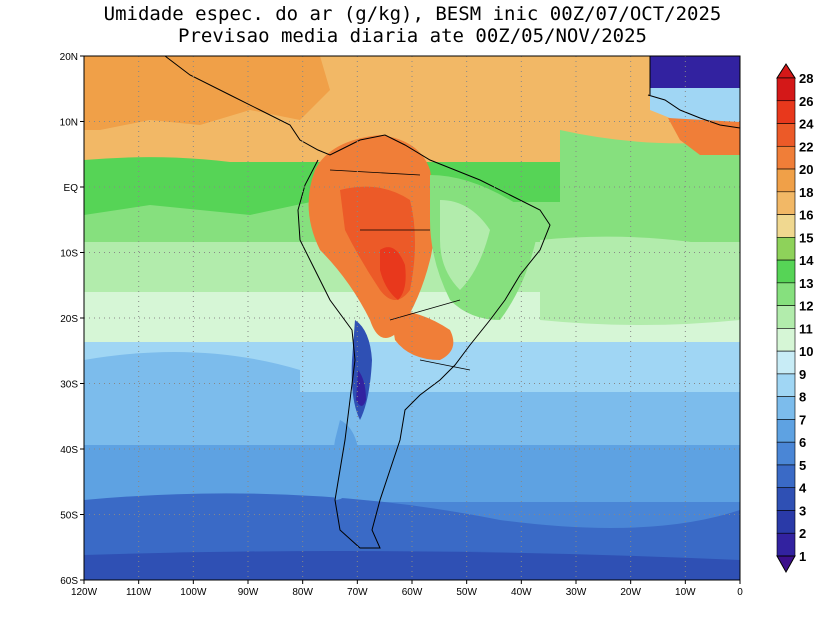 The height and width of the screenshot is (637, 825). Describe the element at coordinates (802, 419) in the screenshot. I see `colorbar-label: 7` at that location.